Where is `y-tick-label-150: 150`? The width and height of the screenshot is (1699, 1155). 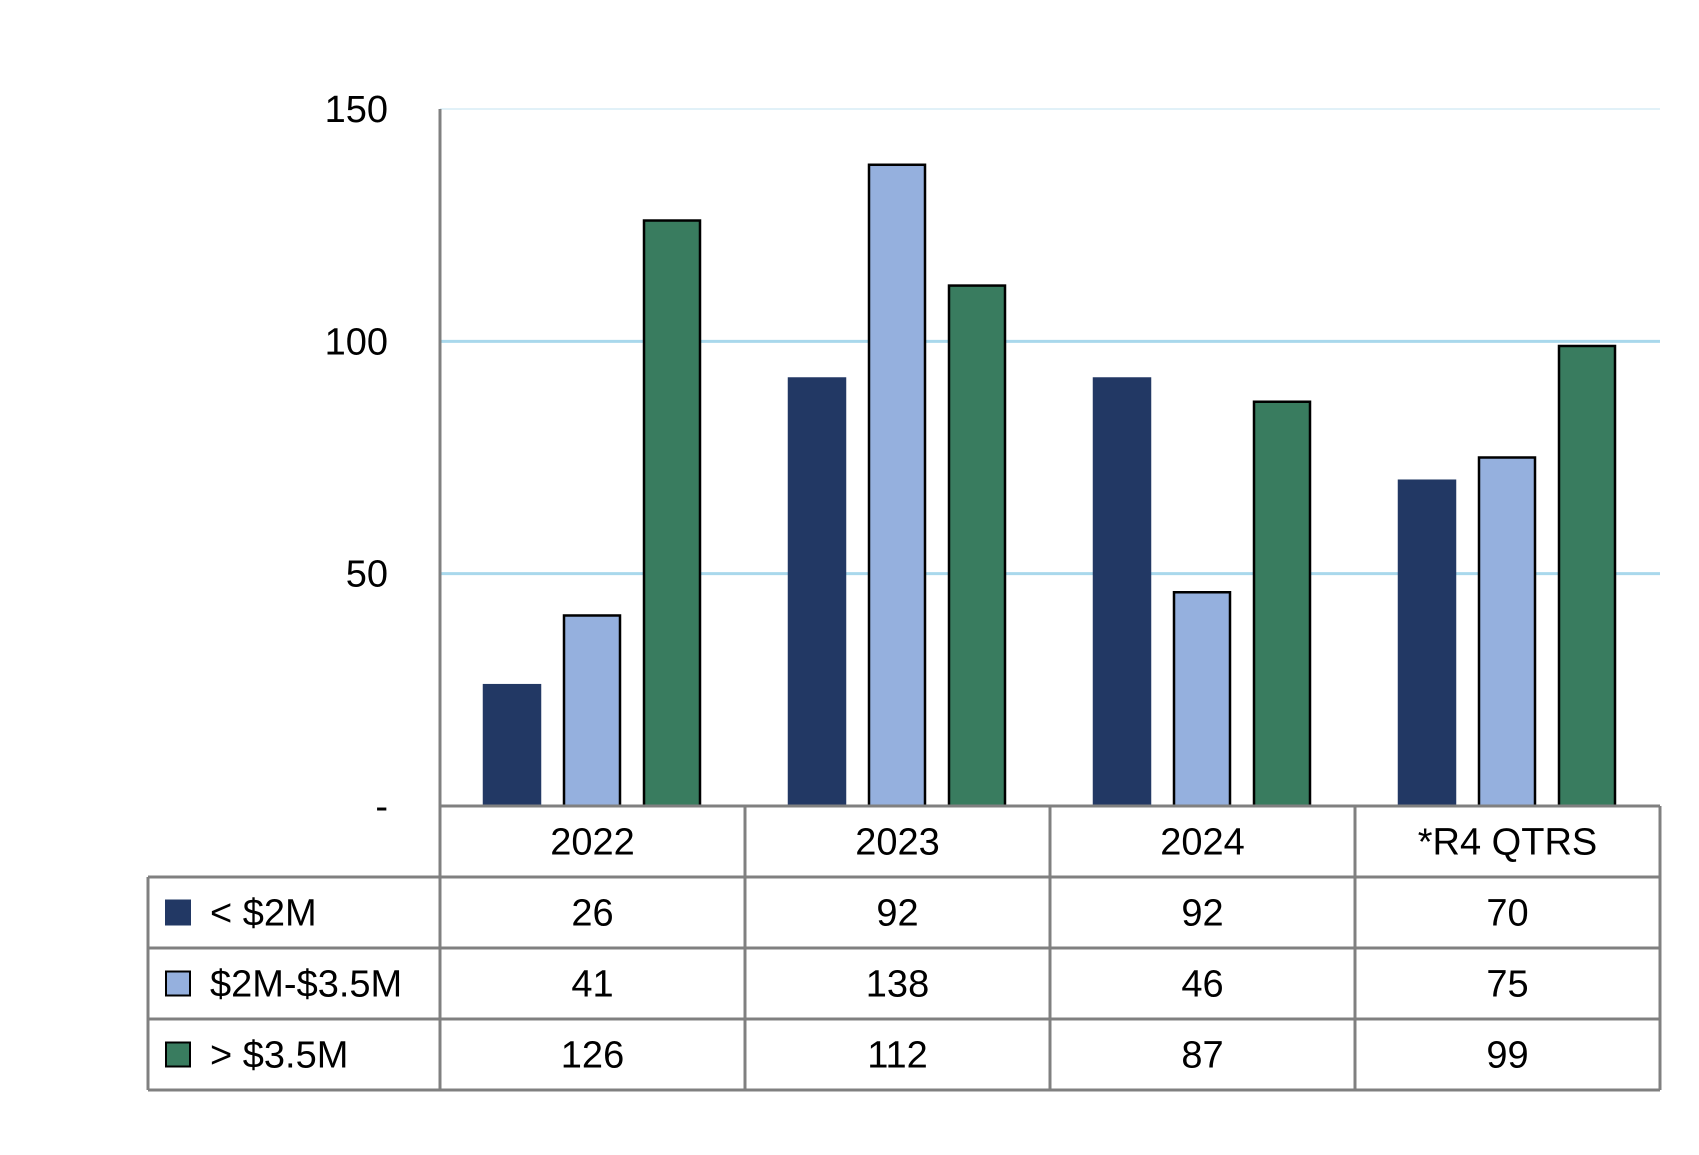
y-tick-label-150: 150 is located at coordinates (356, 110).